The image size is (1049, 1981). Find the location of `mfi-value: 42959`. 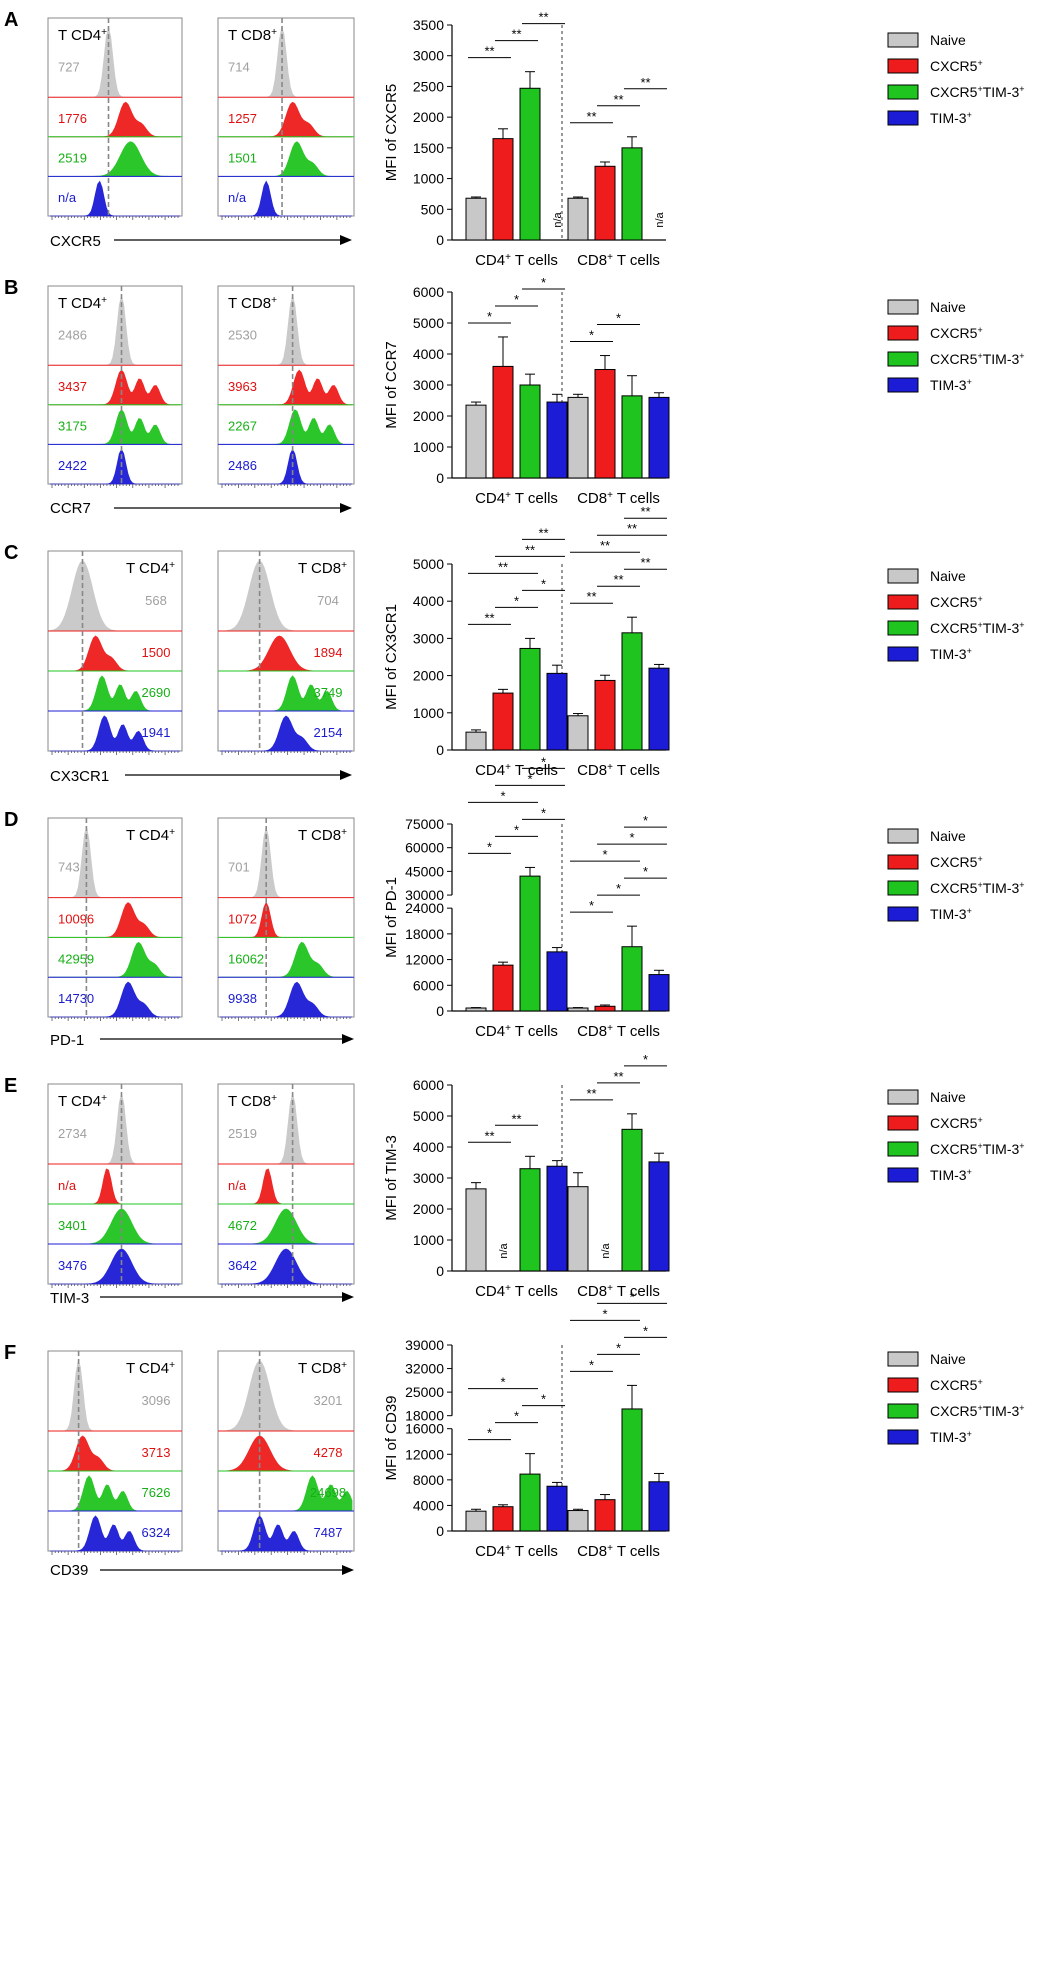

mfi-value: 42959 is located at coordinates (76, 958).